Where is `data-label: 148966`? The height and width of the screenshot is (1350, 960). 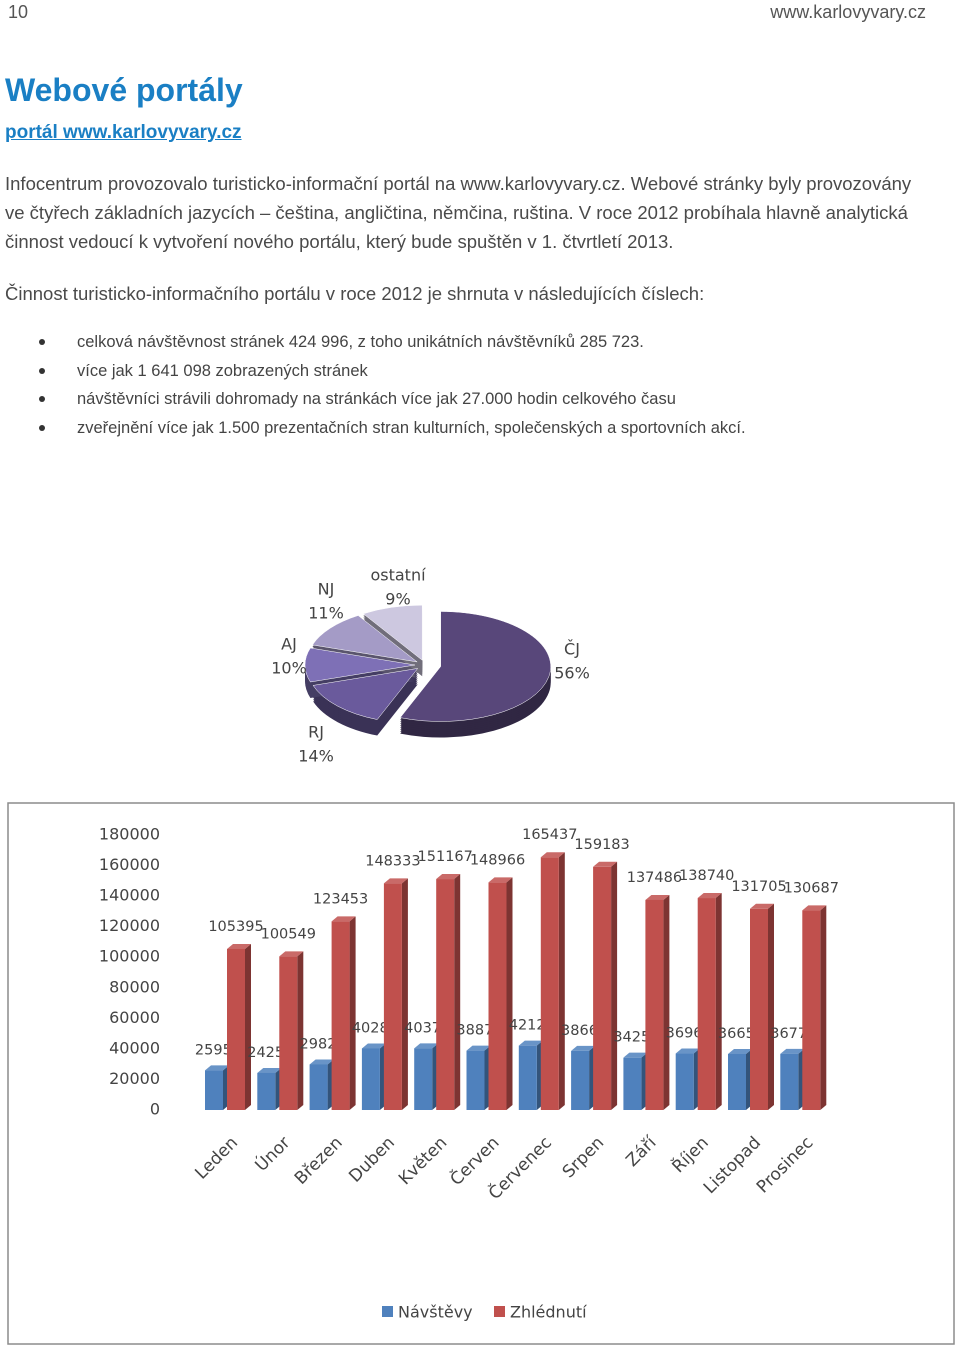
data-label: 148966 is located at coordinates (497, 860).